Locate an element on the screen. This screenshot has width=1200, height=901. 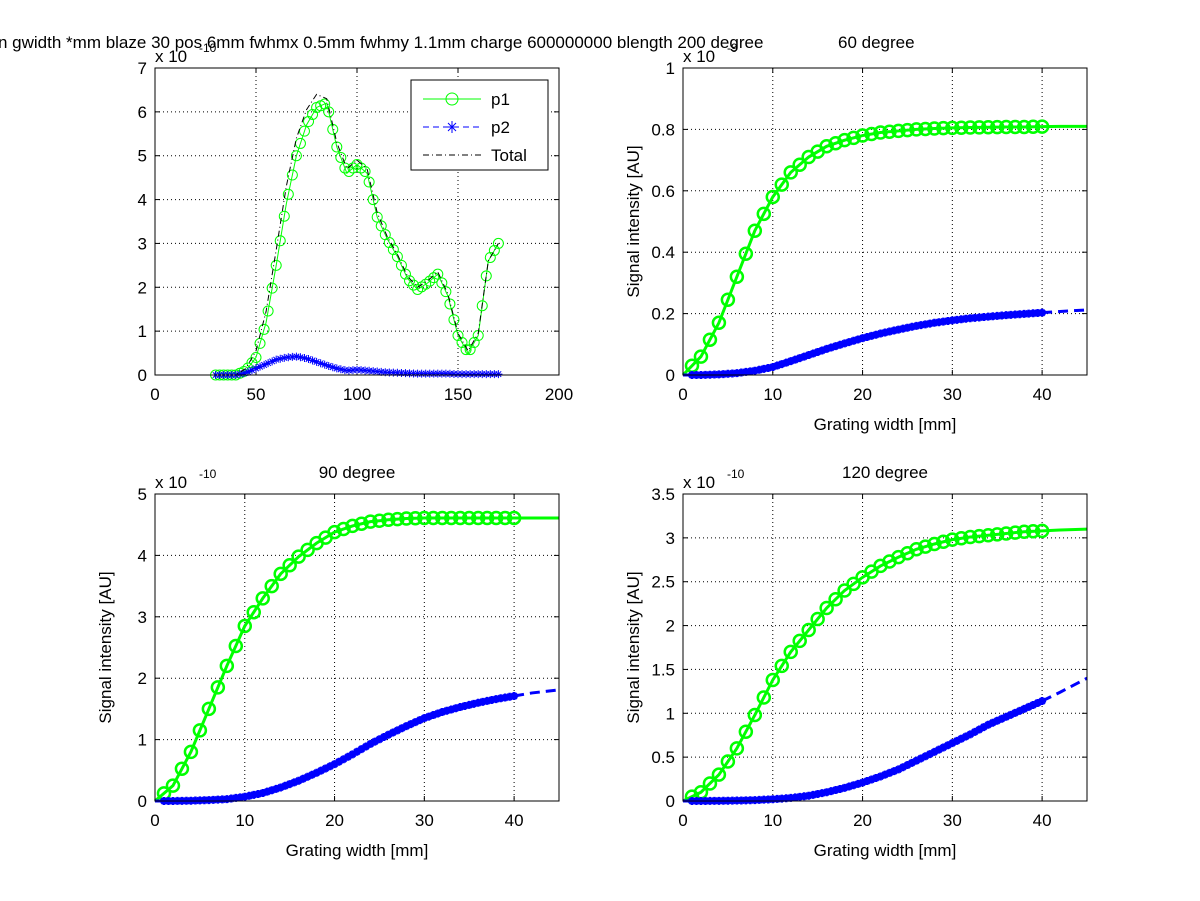
chart-title: 120 degree is located at coordinates (885, 472).